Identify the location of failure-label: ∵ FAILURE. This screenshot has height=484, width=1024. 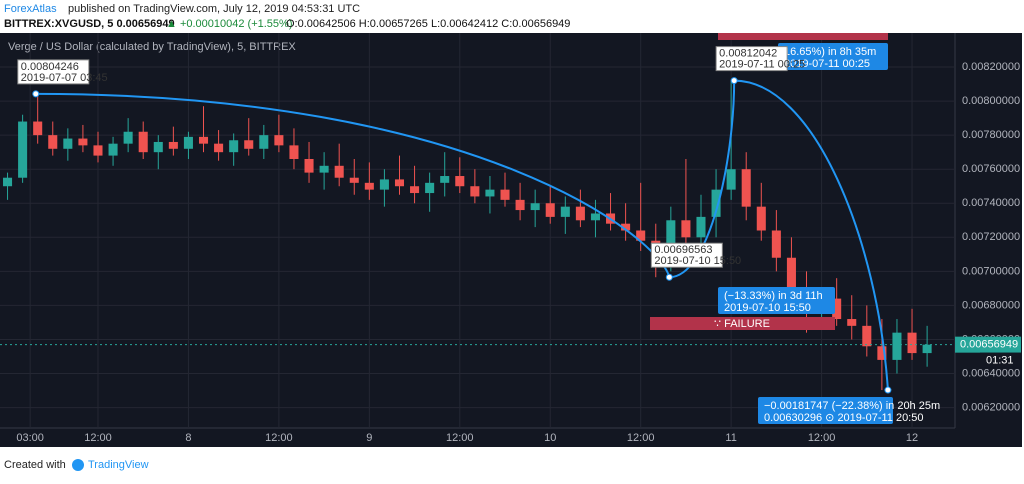
(742, 324).